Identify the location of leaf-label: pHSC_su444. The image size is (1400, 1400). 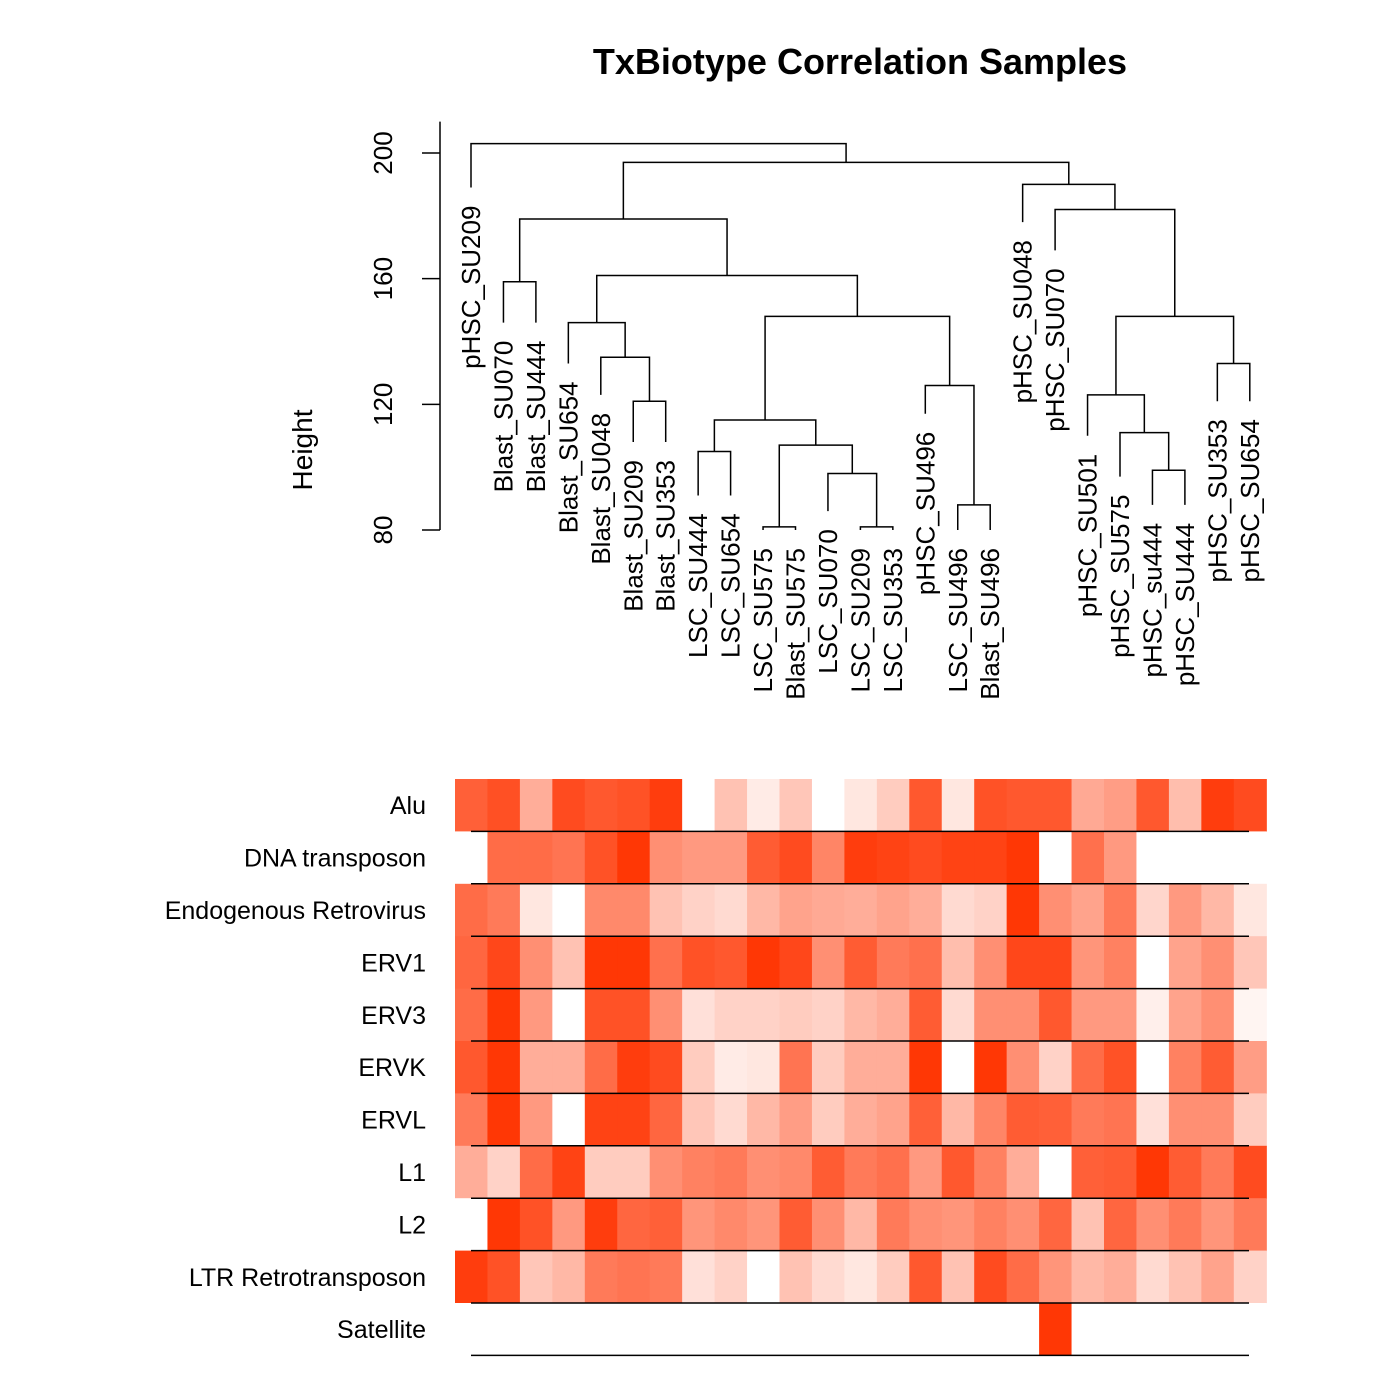
(1152, 600).